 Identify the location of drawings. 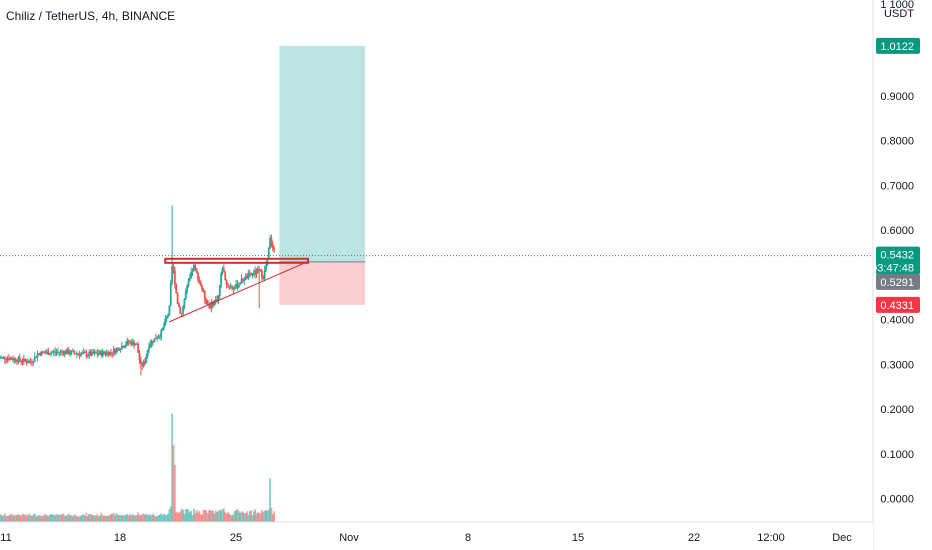
(237, 290).